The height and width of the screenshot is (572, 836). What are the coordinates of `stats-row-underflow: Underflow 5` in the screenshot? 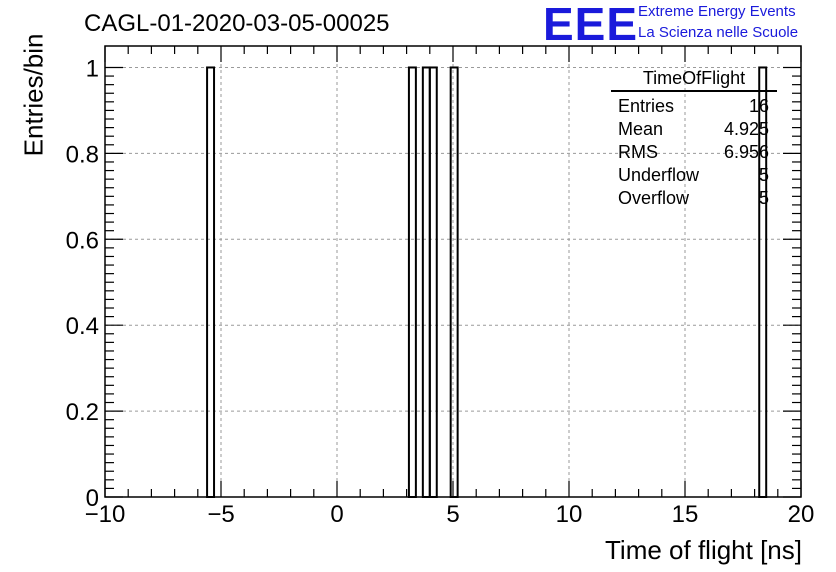 It's located at (694, 175).